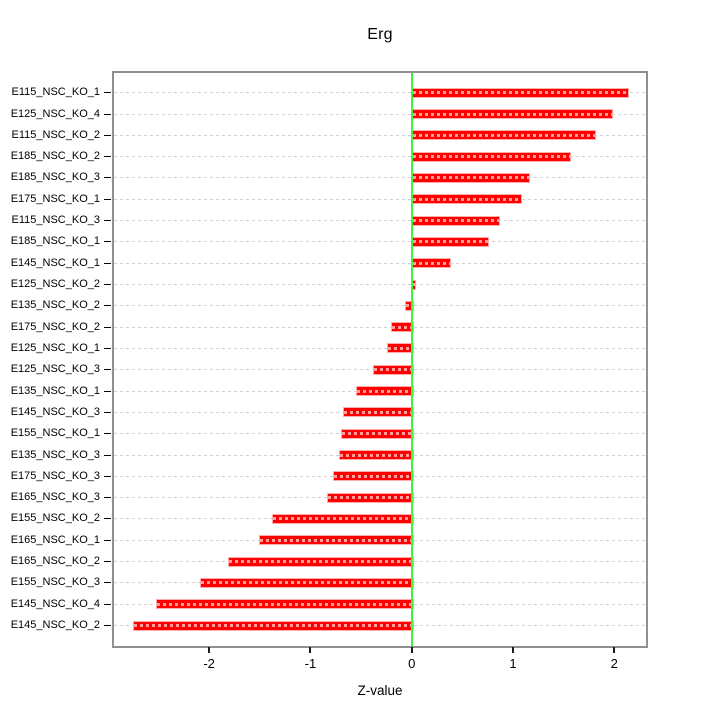 The height and width of the screenshot is (720, 720). I want to click on y-axis-label: E145_NSC_KO_1, so click(55, 262).